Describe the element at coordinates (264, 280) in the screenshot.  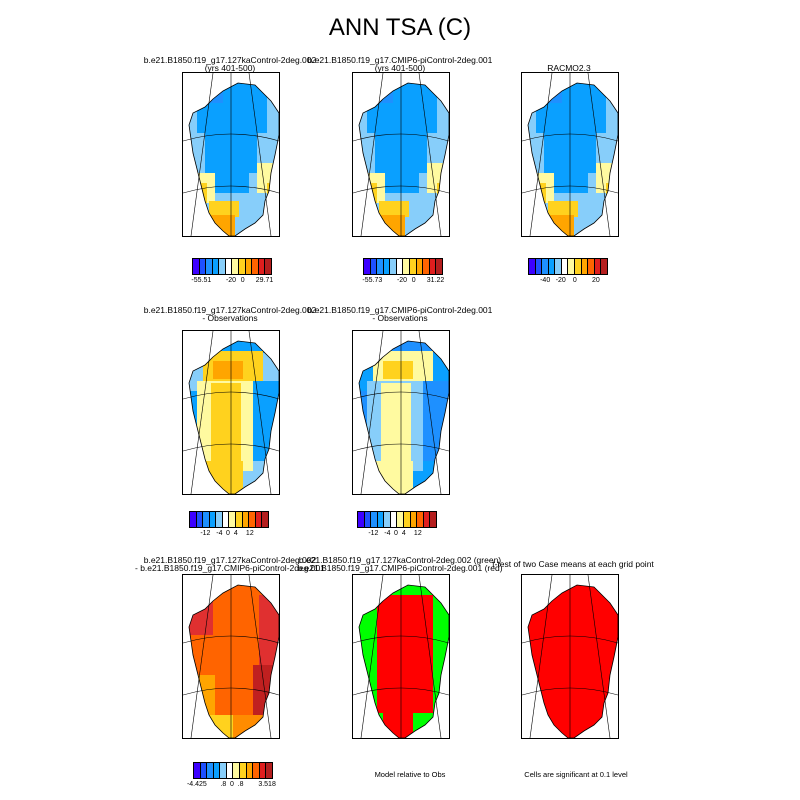
I see `colorbar-tick-label: 29.71` at that location.